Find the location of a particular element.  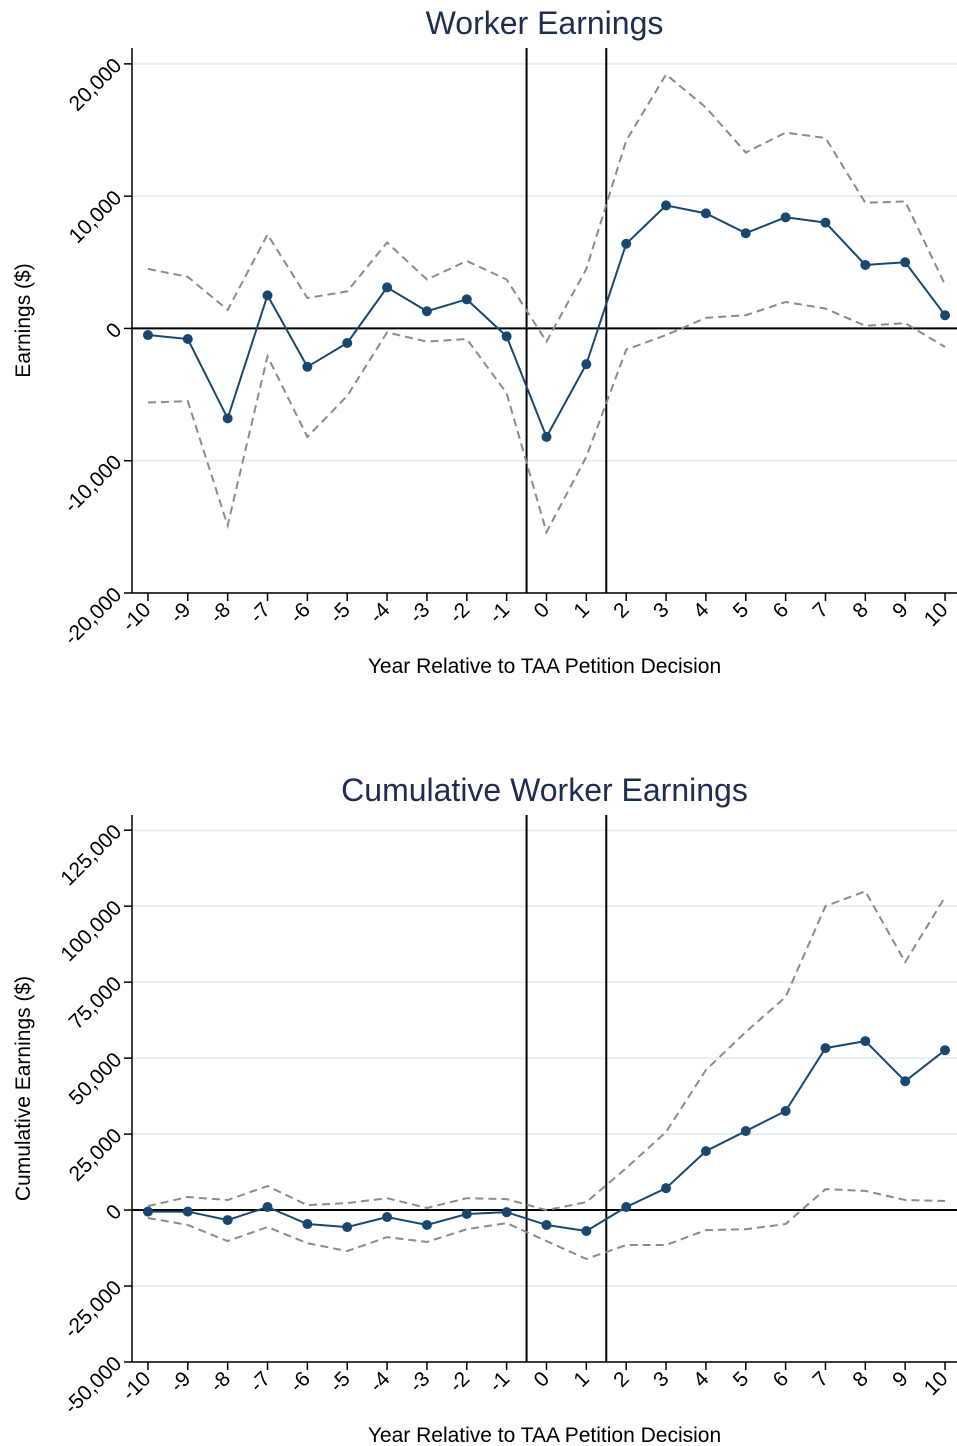

y-tick-label: -50,000 is located at coordinates (93, 1385).